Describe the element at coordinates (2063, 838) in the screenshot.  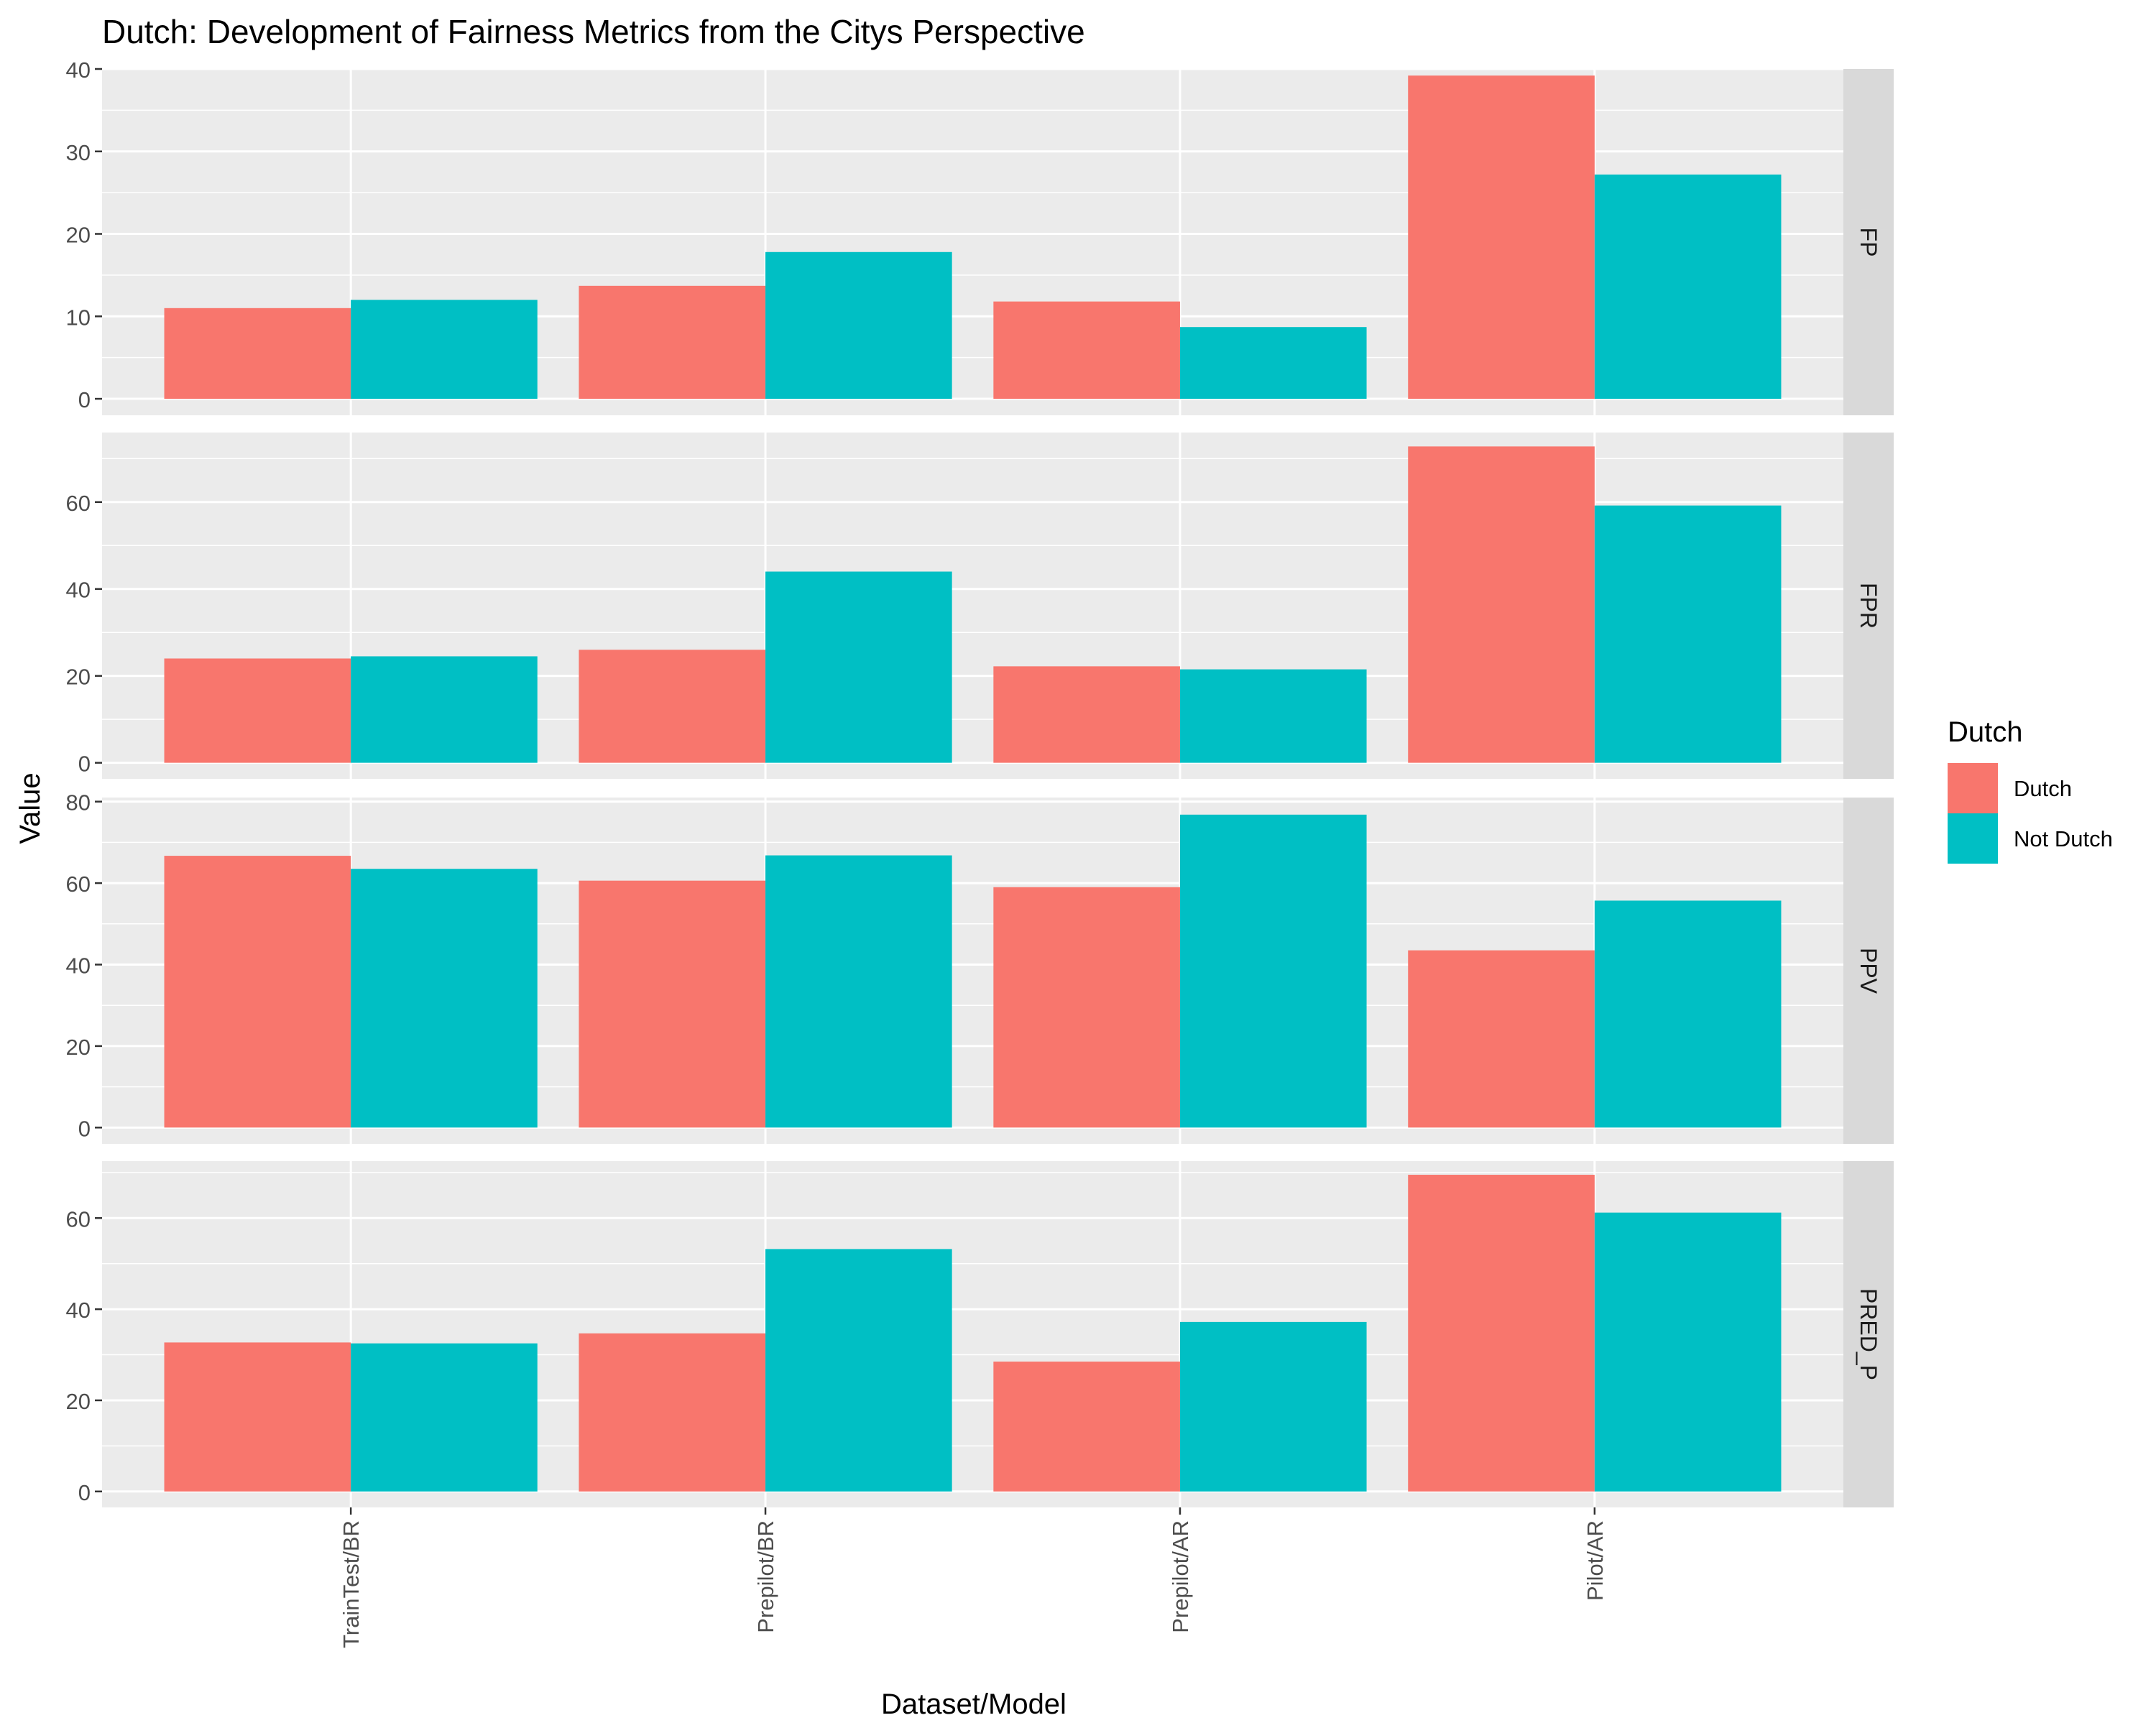
I see `legend-label: Not Dutch` at that location.